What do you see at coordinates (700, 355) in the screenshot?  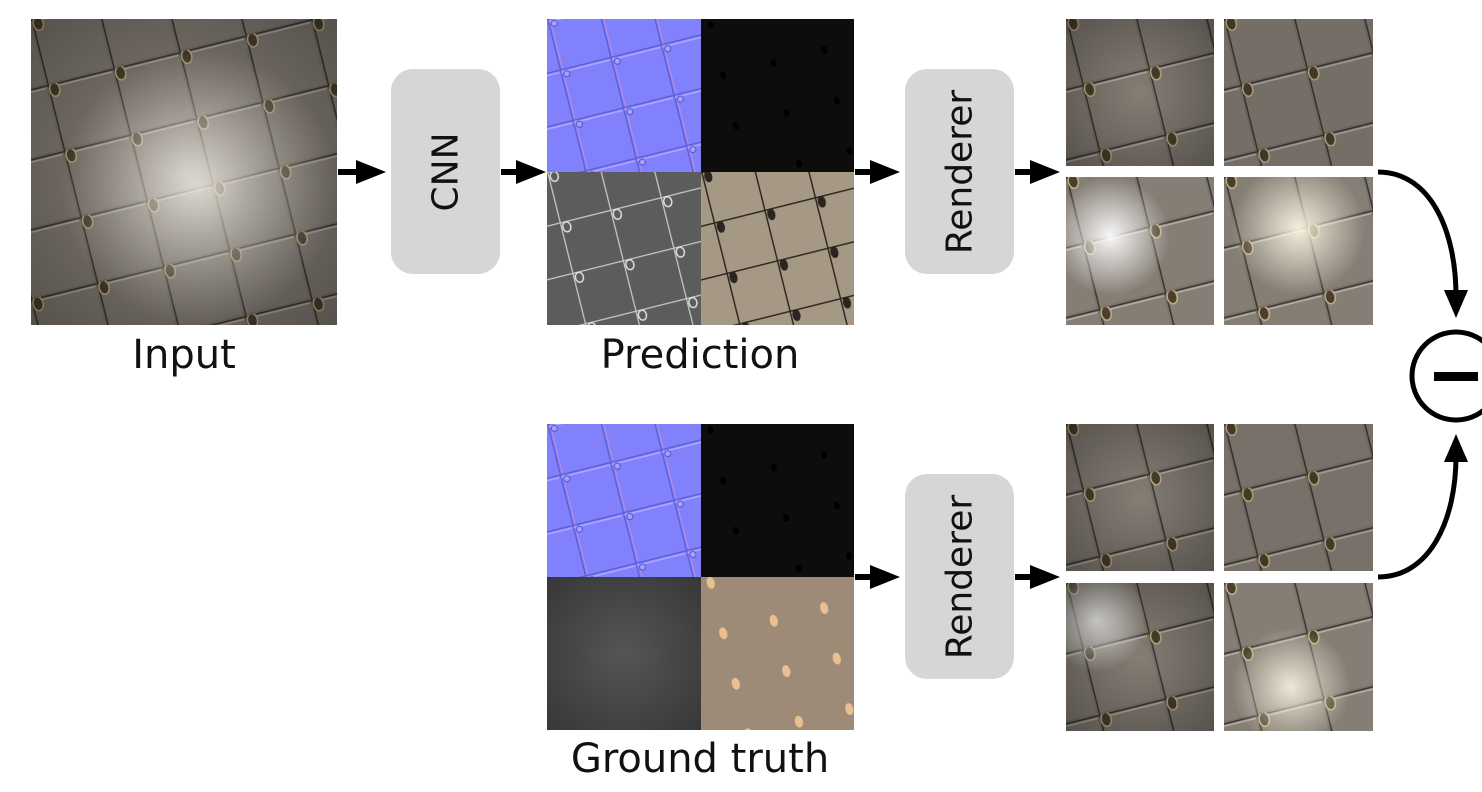 I see `prediction-caption: Prediction` at bounding box center [700, 355].